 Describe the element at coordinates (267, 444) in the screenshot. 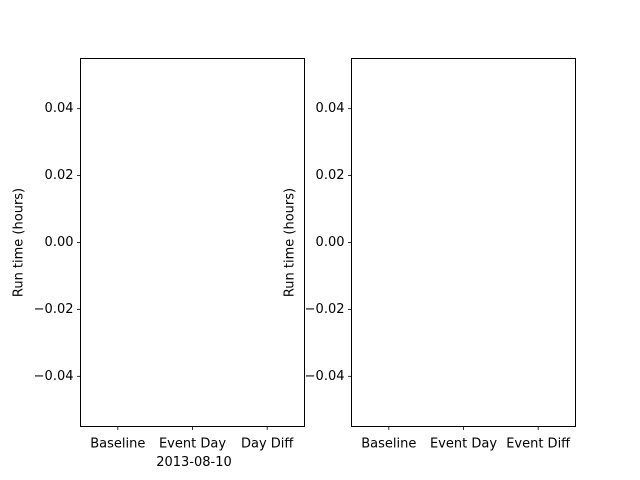

I see `x-tick-label: Day Diff` at that location.